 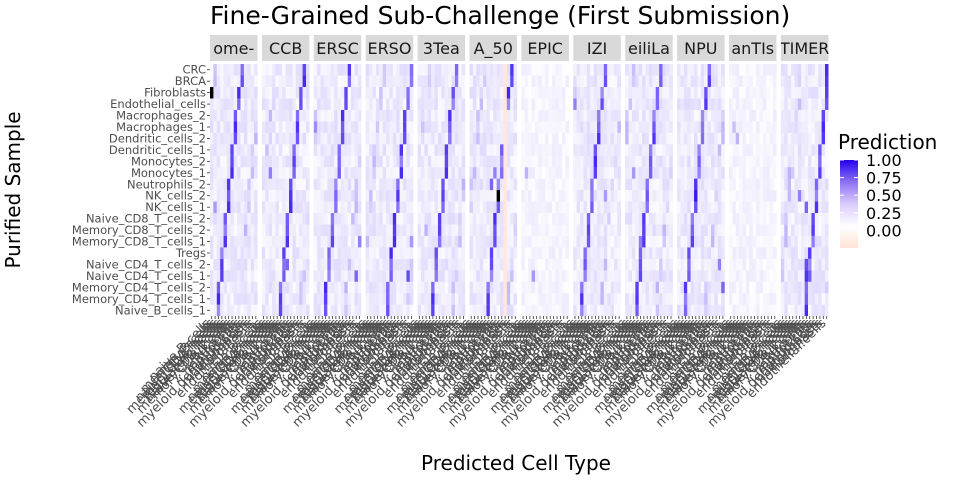 I want to click on y-tick-label: Tregs, so click(x=190, y=253).